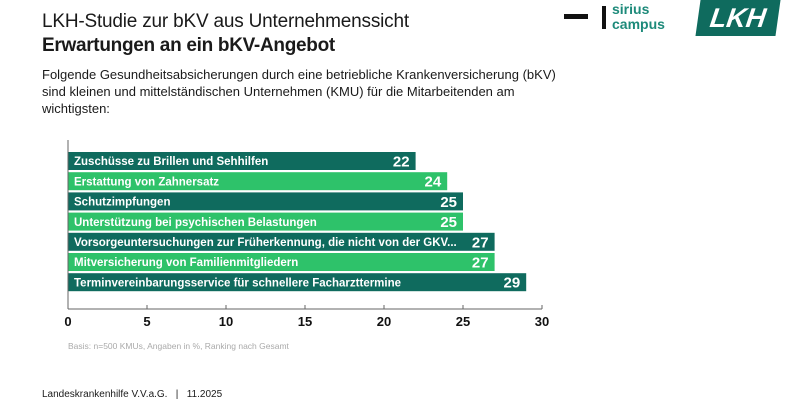  Describe the element at coordinates (384, 321) in the screenshot. I see `x-tick-label: 20` at that location.